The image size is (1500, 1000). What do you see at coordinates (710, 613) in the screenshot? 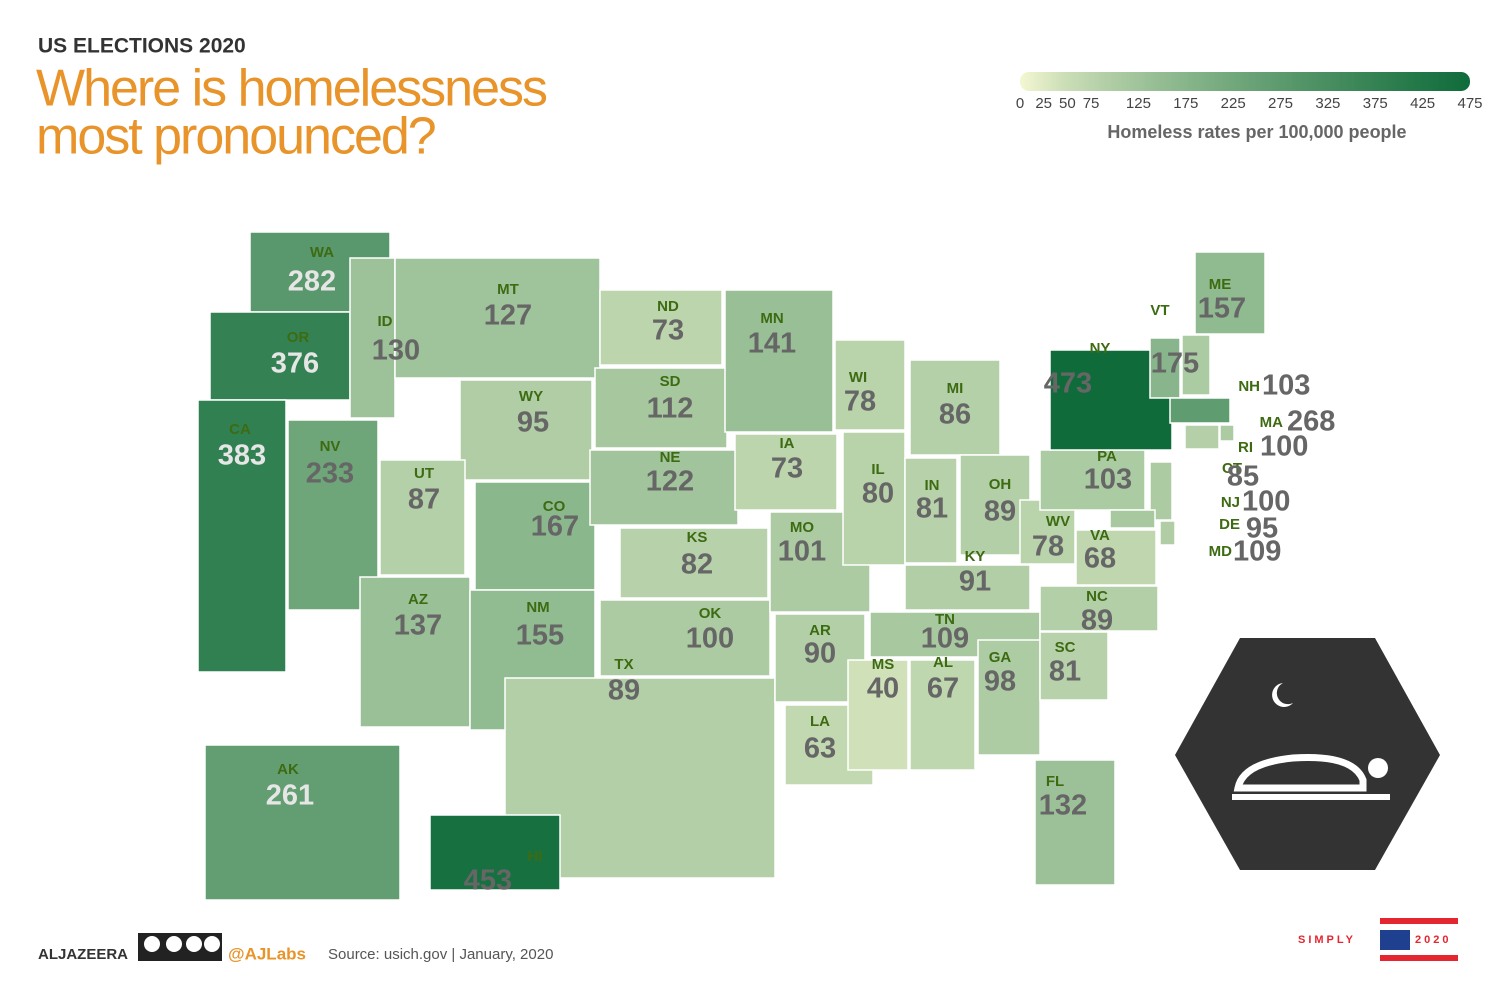
I see `state-code: OK` at bounding box center [710, 613].